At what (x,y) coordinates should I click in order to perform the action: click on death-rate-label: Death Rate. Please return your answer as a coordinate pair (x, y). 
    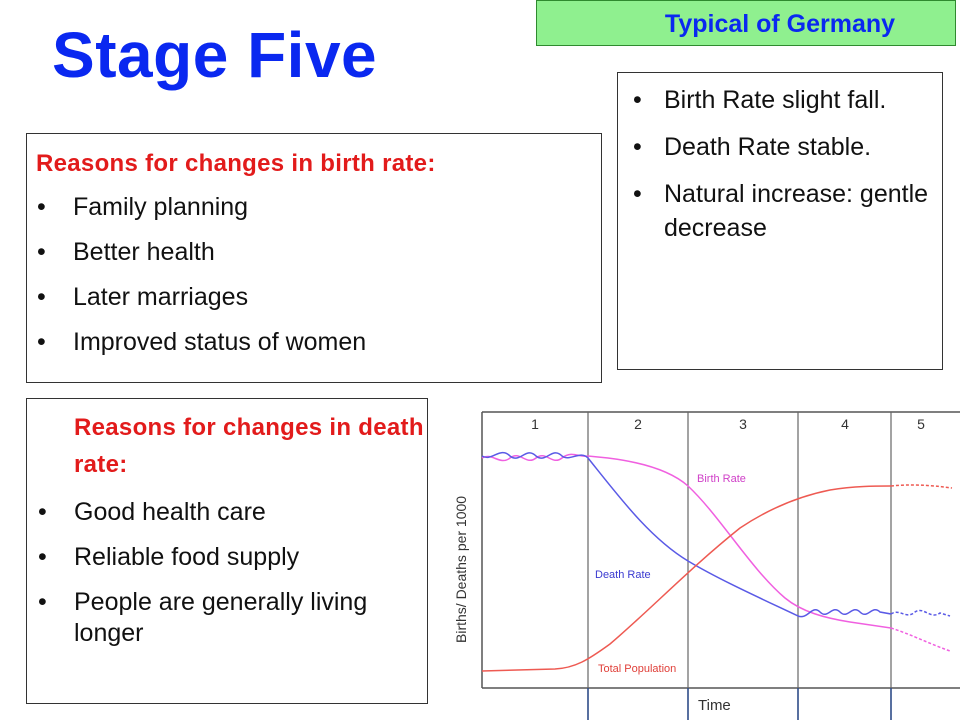
    Looking at the image, I should click on (623, 575).